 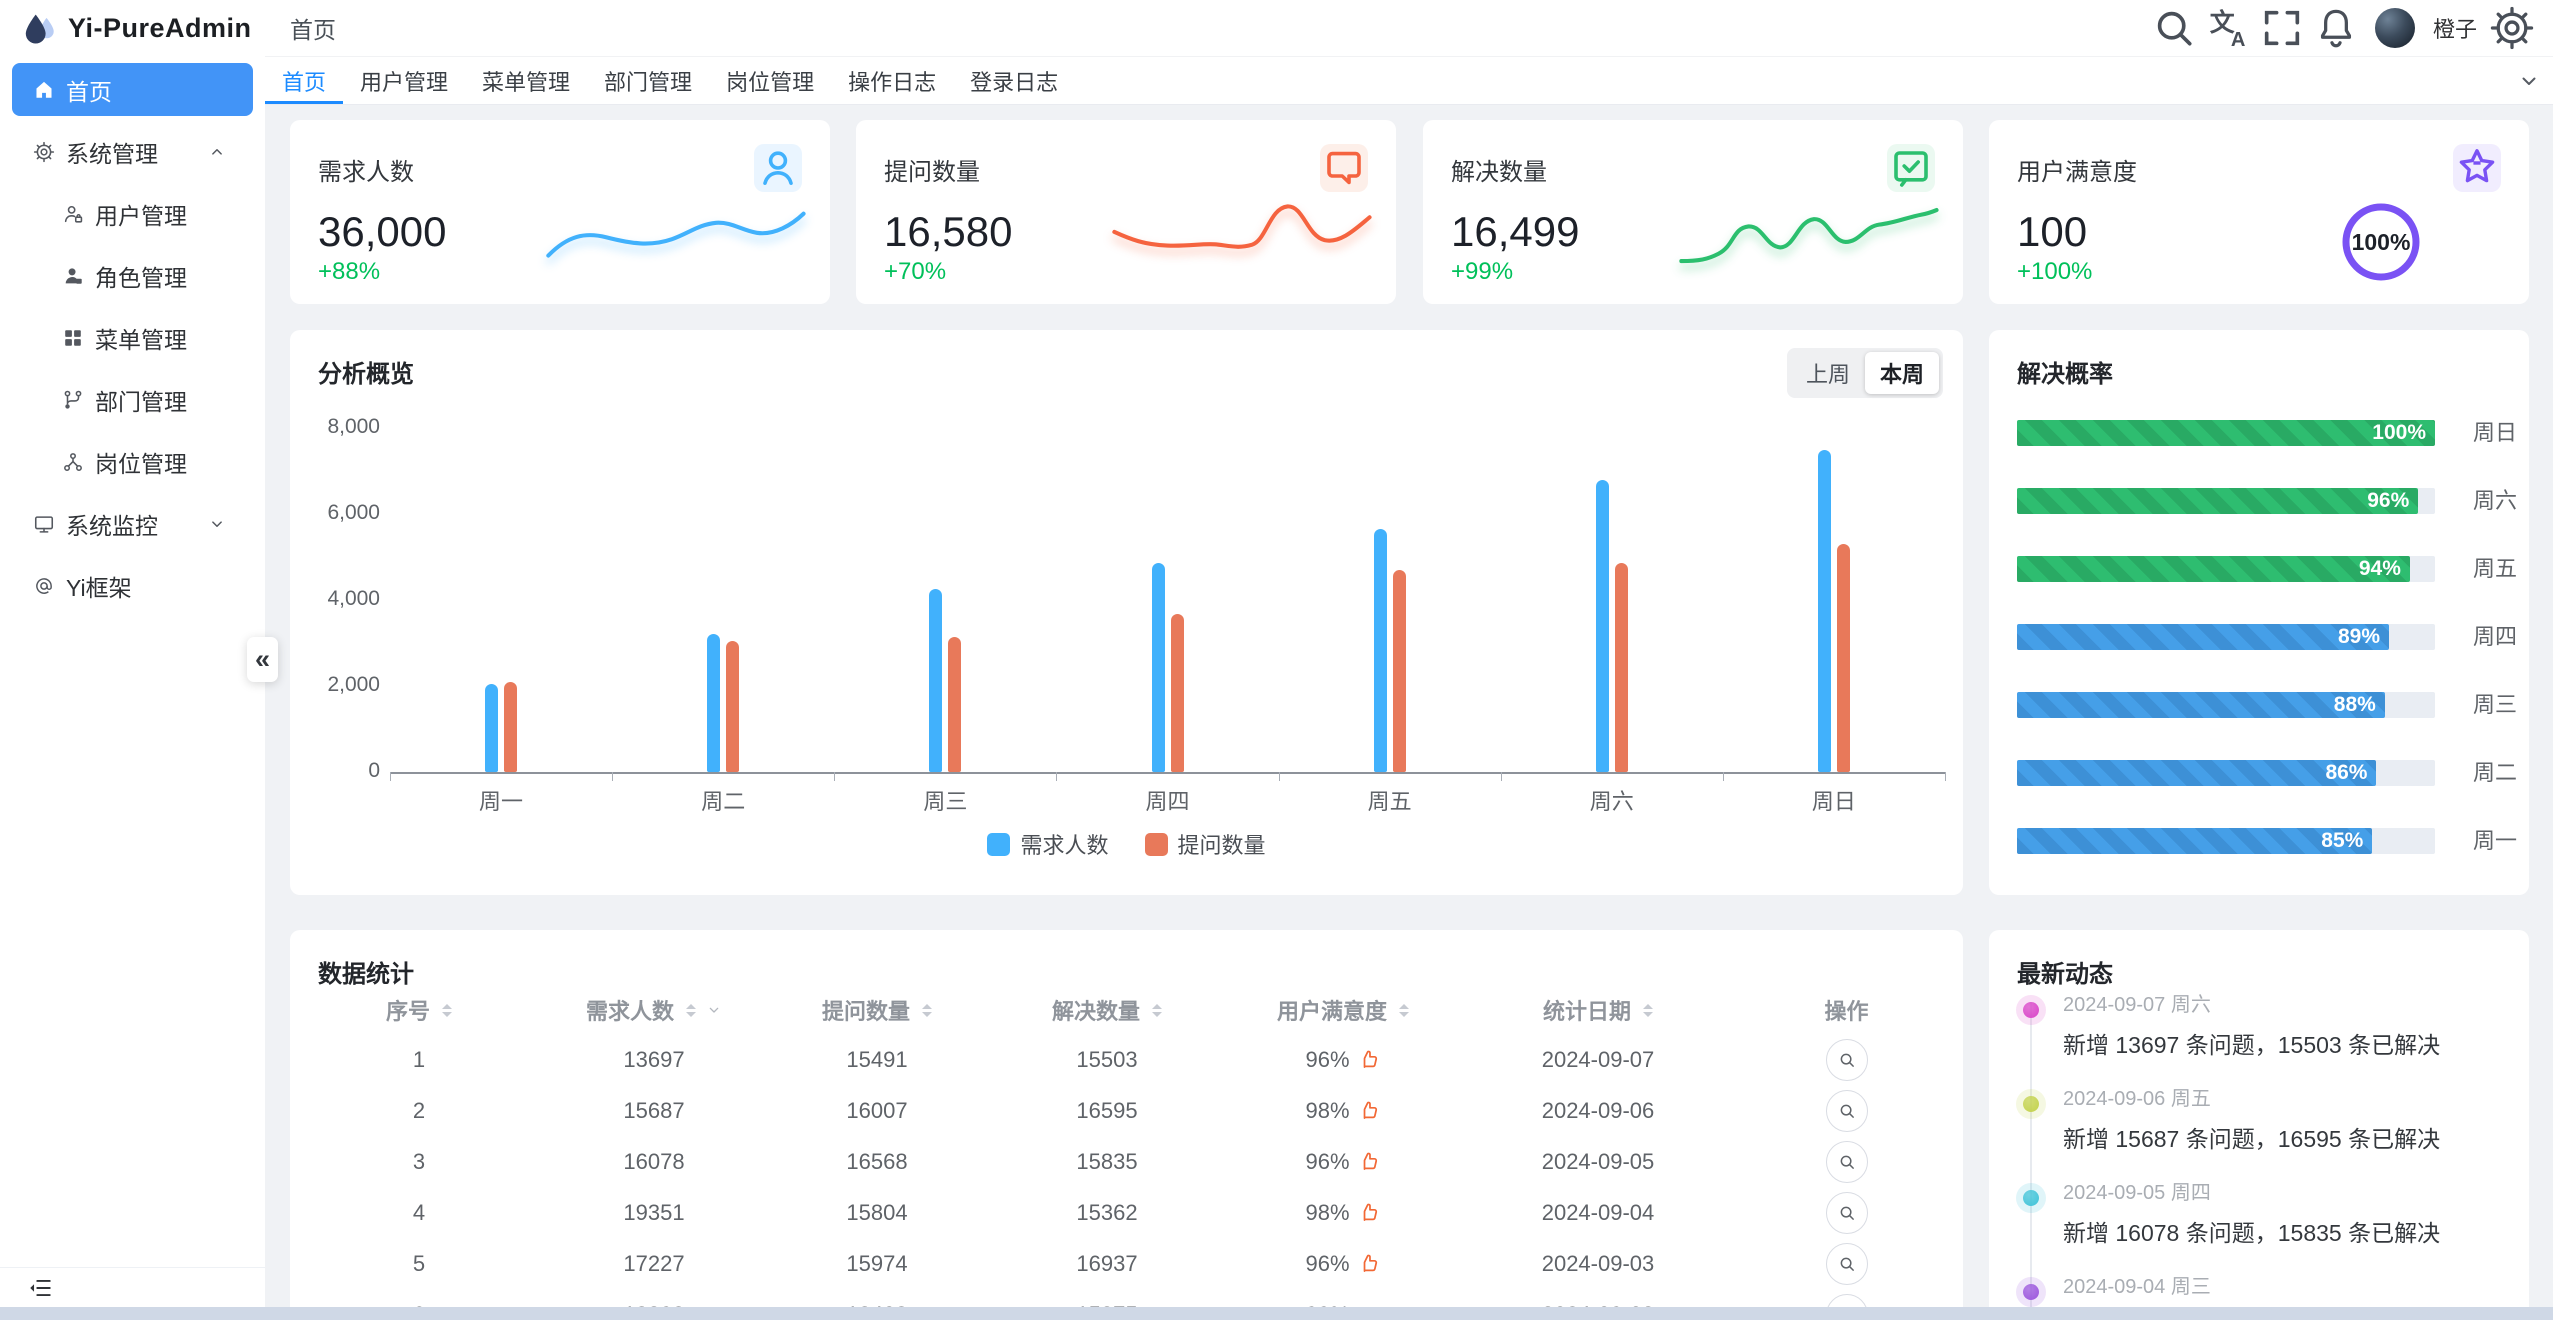 What do you see at coordinates (132, 28) in the screenshot?
I see `logo: Yi-PureAdmin` at bounding box center [132, 28].